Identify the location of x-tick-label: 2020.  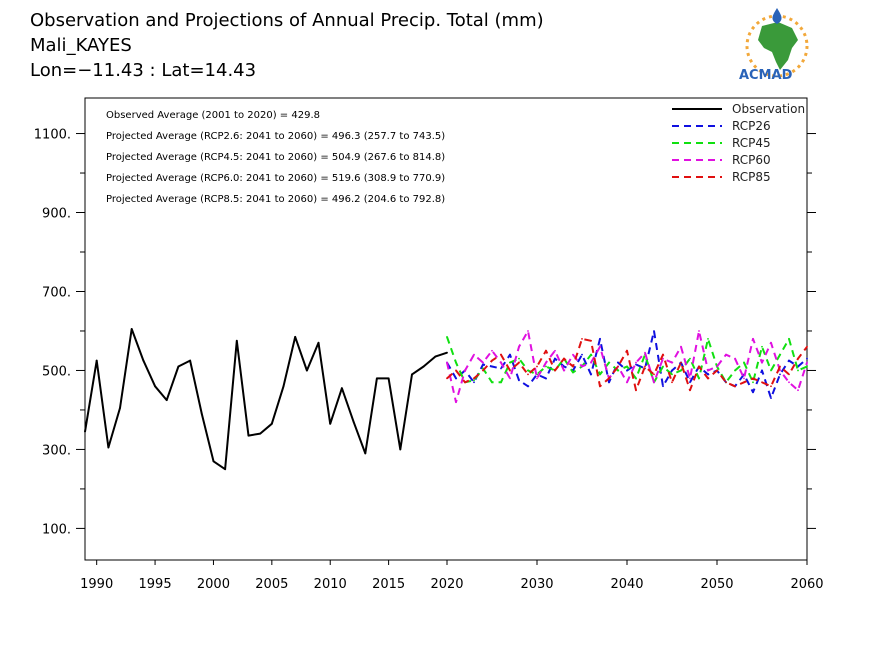
(446, 584).